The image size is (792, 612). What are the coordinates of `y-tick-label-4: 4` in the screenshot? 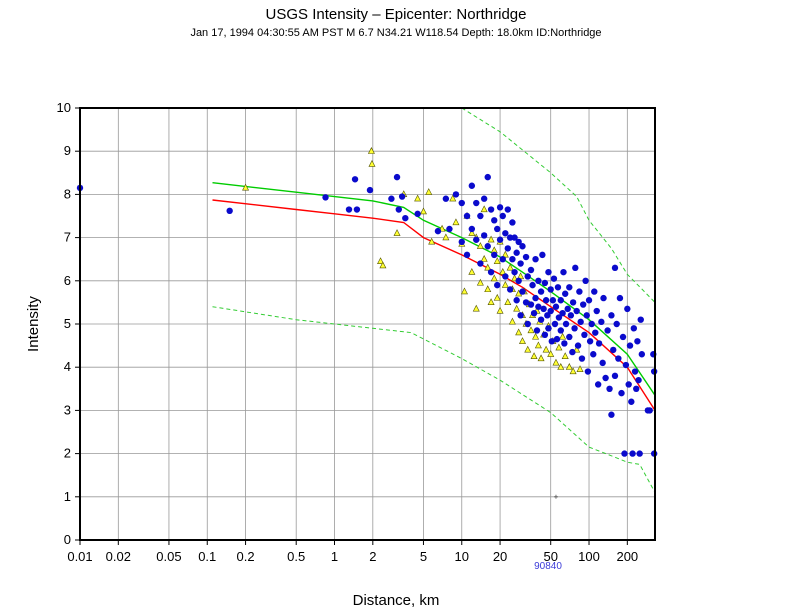 It's located at (67, 366).